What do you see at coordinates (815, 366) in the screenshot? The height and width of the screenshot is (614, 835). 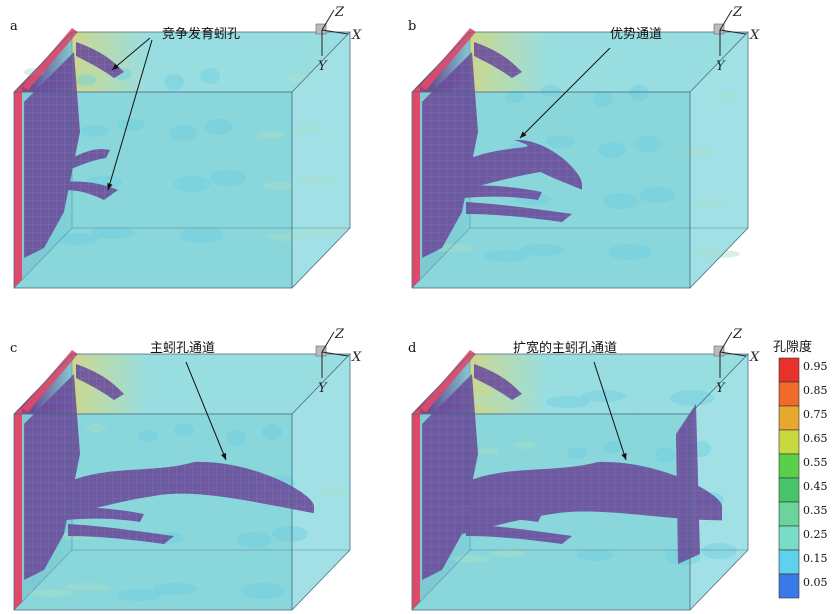 I see `colorbar-tick: 0.95` at bounding box center [815, 366].